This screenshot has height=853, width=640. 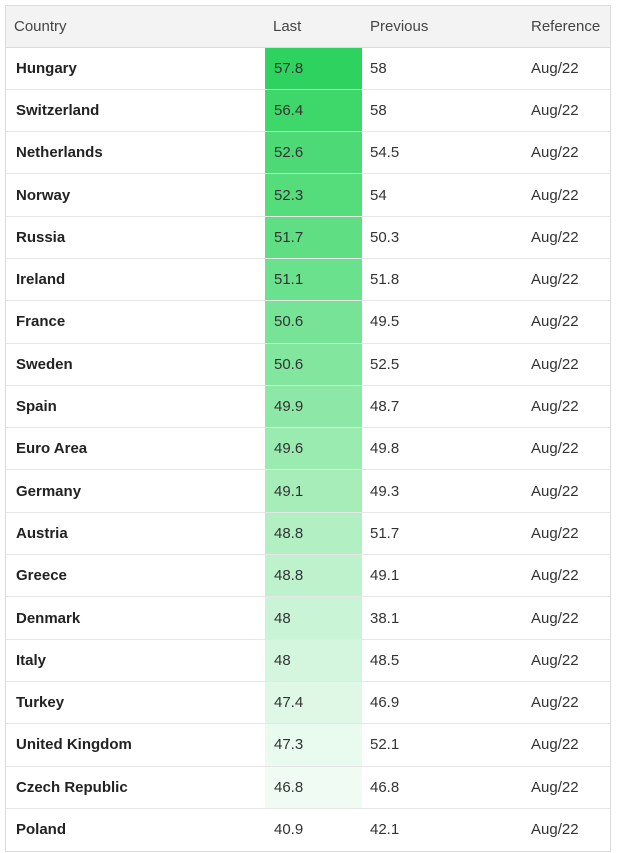 What do you see at coordinates (442, 745) in the screenshot?
I see `previous-value-cell: 52.1` at bounding box center [442, 745].